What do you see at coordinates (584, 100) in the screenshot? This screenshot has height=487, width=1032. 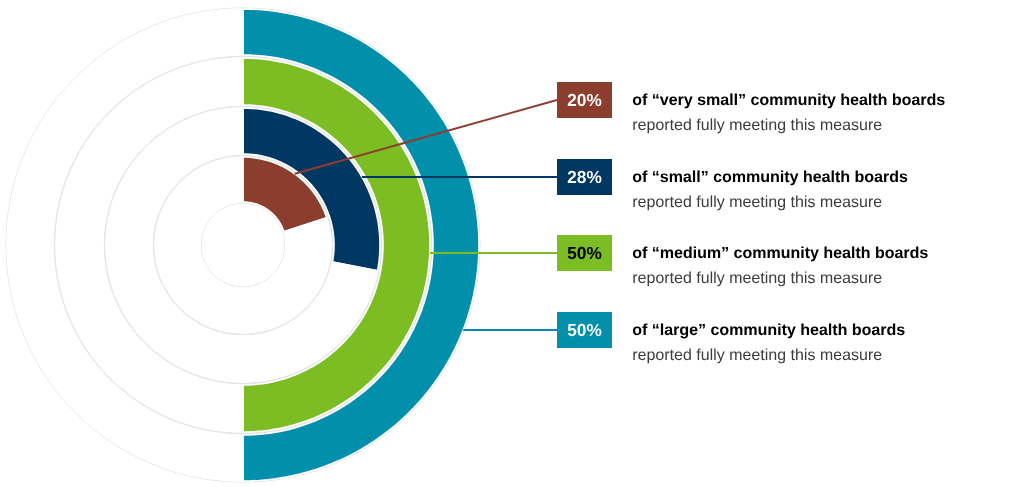 I see `data-label: 20%` at bounding box center [584, 100].